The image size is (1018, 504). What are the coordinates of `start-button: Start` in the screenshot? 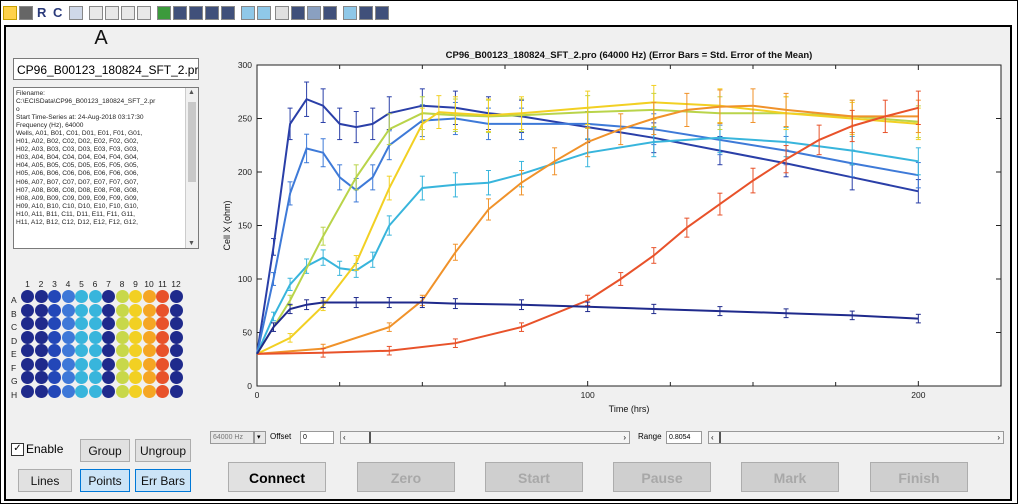 It's located at (534, 477).